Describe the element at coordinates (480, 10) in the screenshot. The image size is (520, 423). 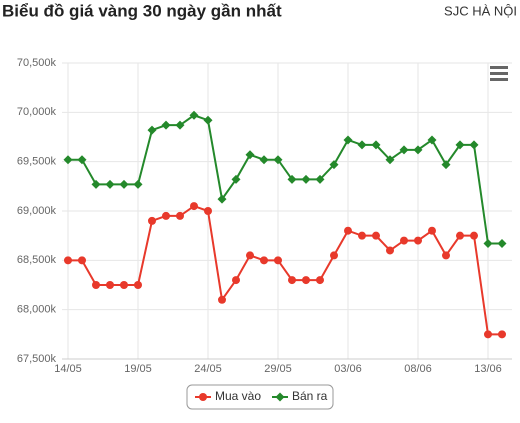
I see `chart-subtitle: SJC HÀ NỘI` at that location.